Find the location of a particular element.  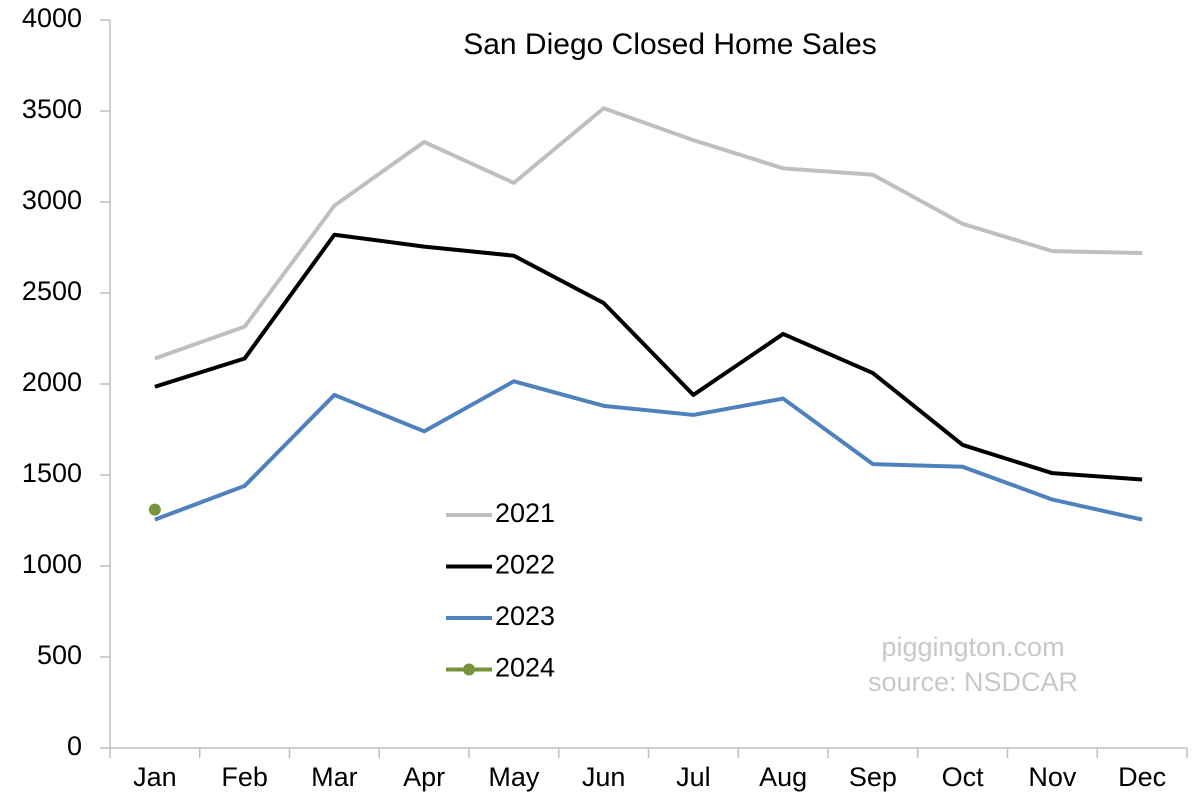

x-tick-label: Feb is located at coordinates (244, 777).